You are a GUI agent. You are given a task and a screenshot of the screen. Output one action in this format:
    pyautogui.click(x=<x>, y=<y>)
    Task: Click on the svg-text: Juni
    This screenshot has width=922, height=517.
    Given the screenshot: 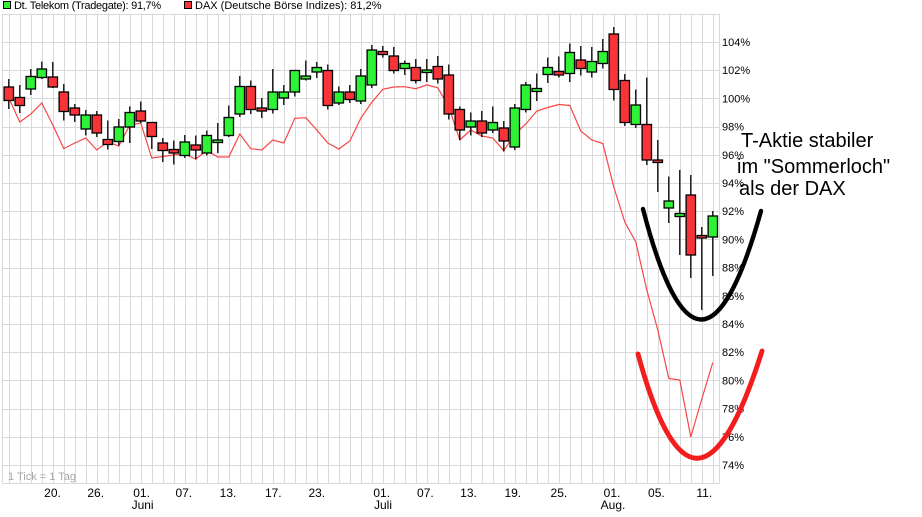 What is the action you would take?
    pyautogui.click(x=143, y=505)
    